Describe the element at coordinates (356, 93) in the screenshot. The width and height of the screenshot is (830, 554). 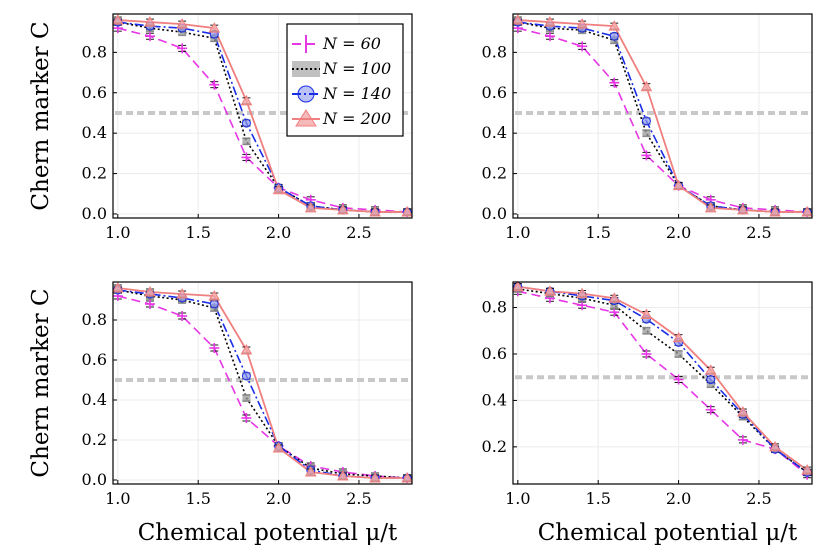
I see `legend-label-n140: N = 140` at that location.